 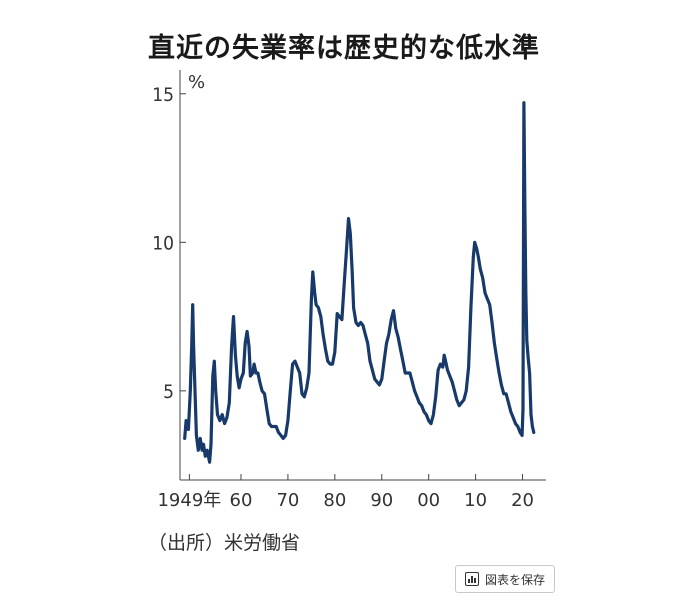 What do you see at coordinates (344, 48) in the screenshot?
I see `chart-title: 直近の失業率は歴史的な低水準` at bounding box center [344, 48].